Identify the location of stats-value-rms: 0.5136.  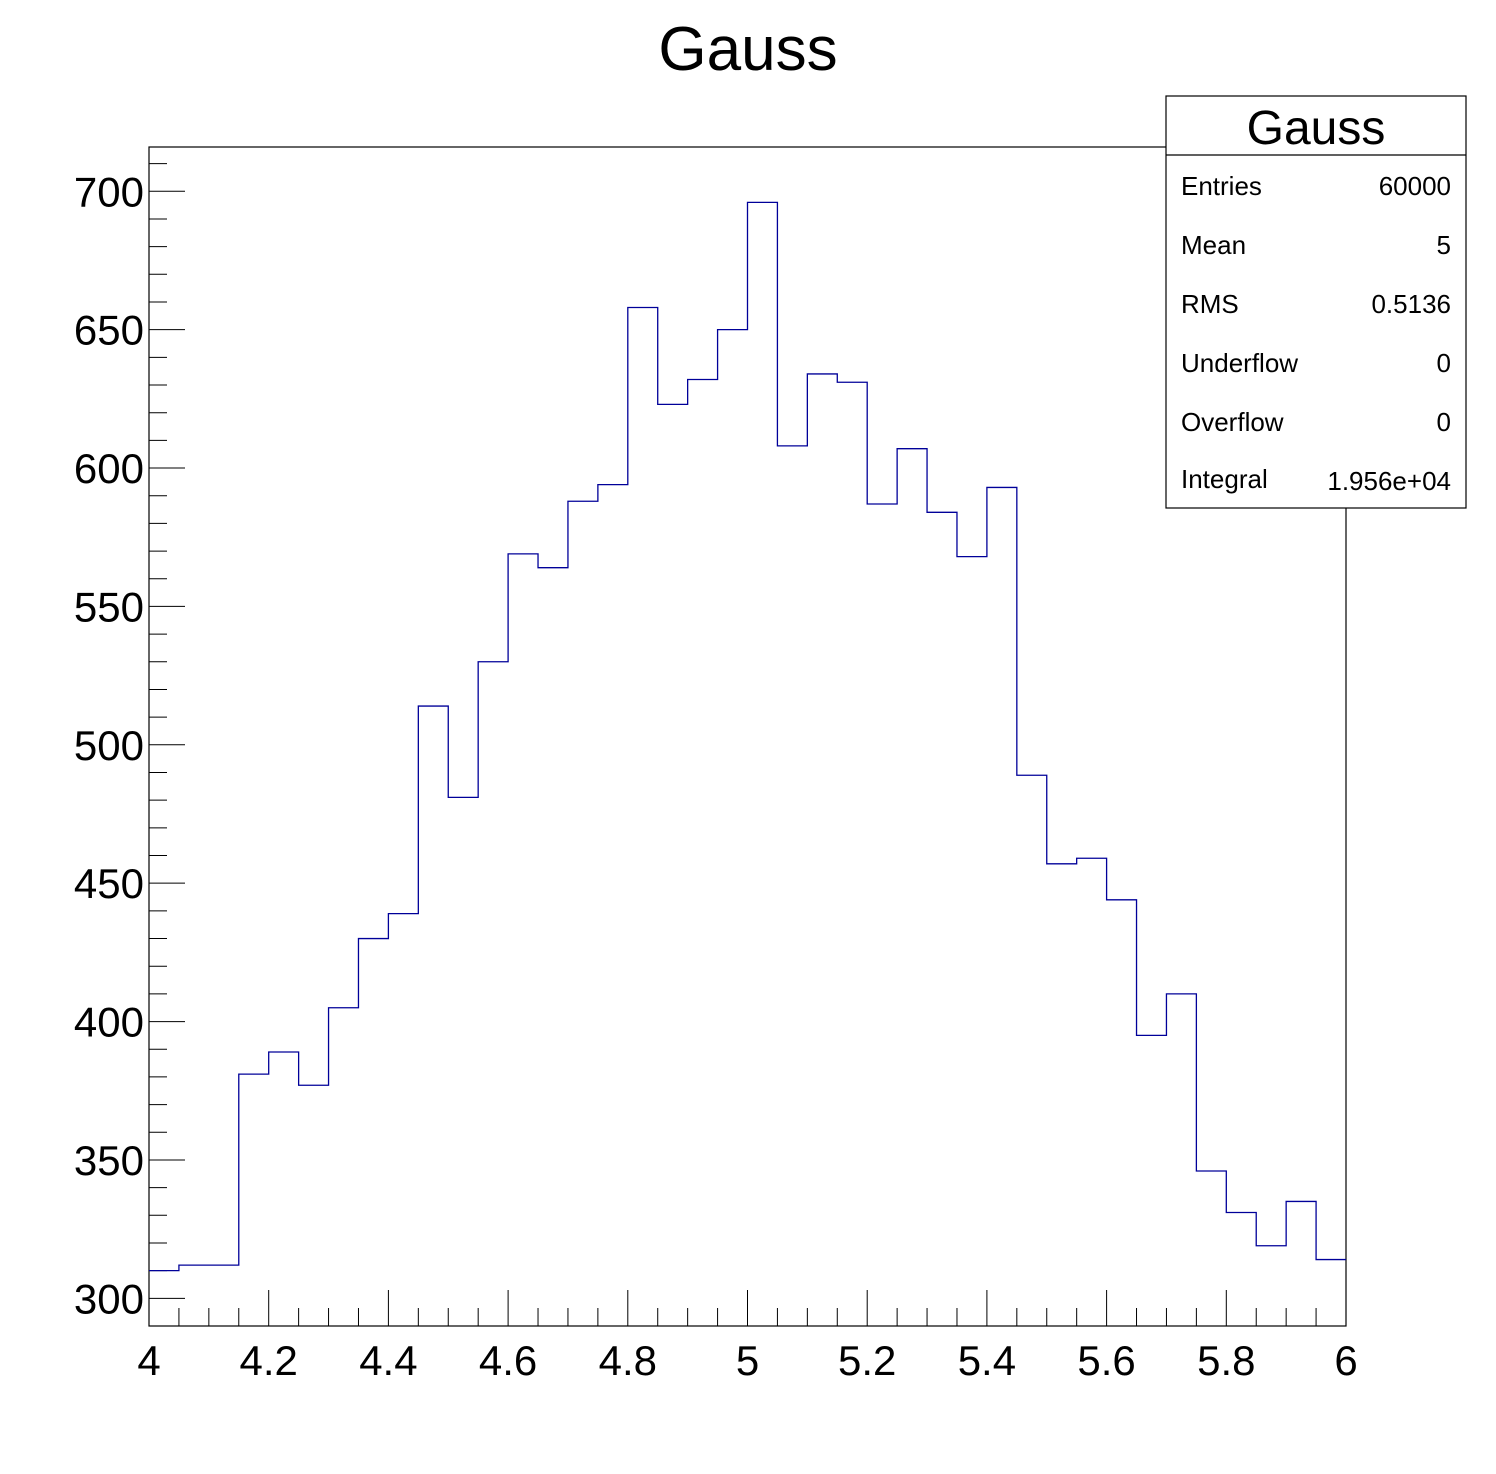
(1411, 304).